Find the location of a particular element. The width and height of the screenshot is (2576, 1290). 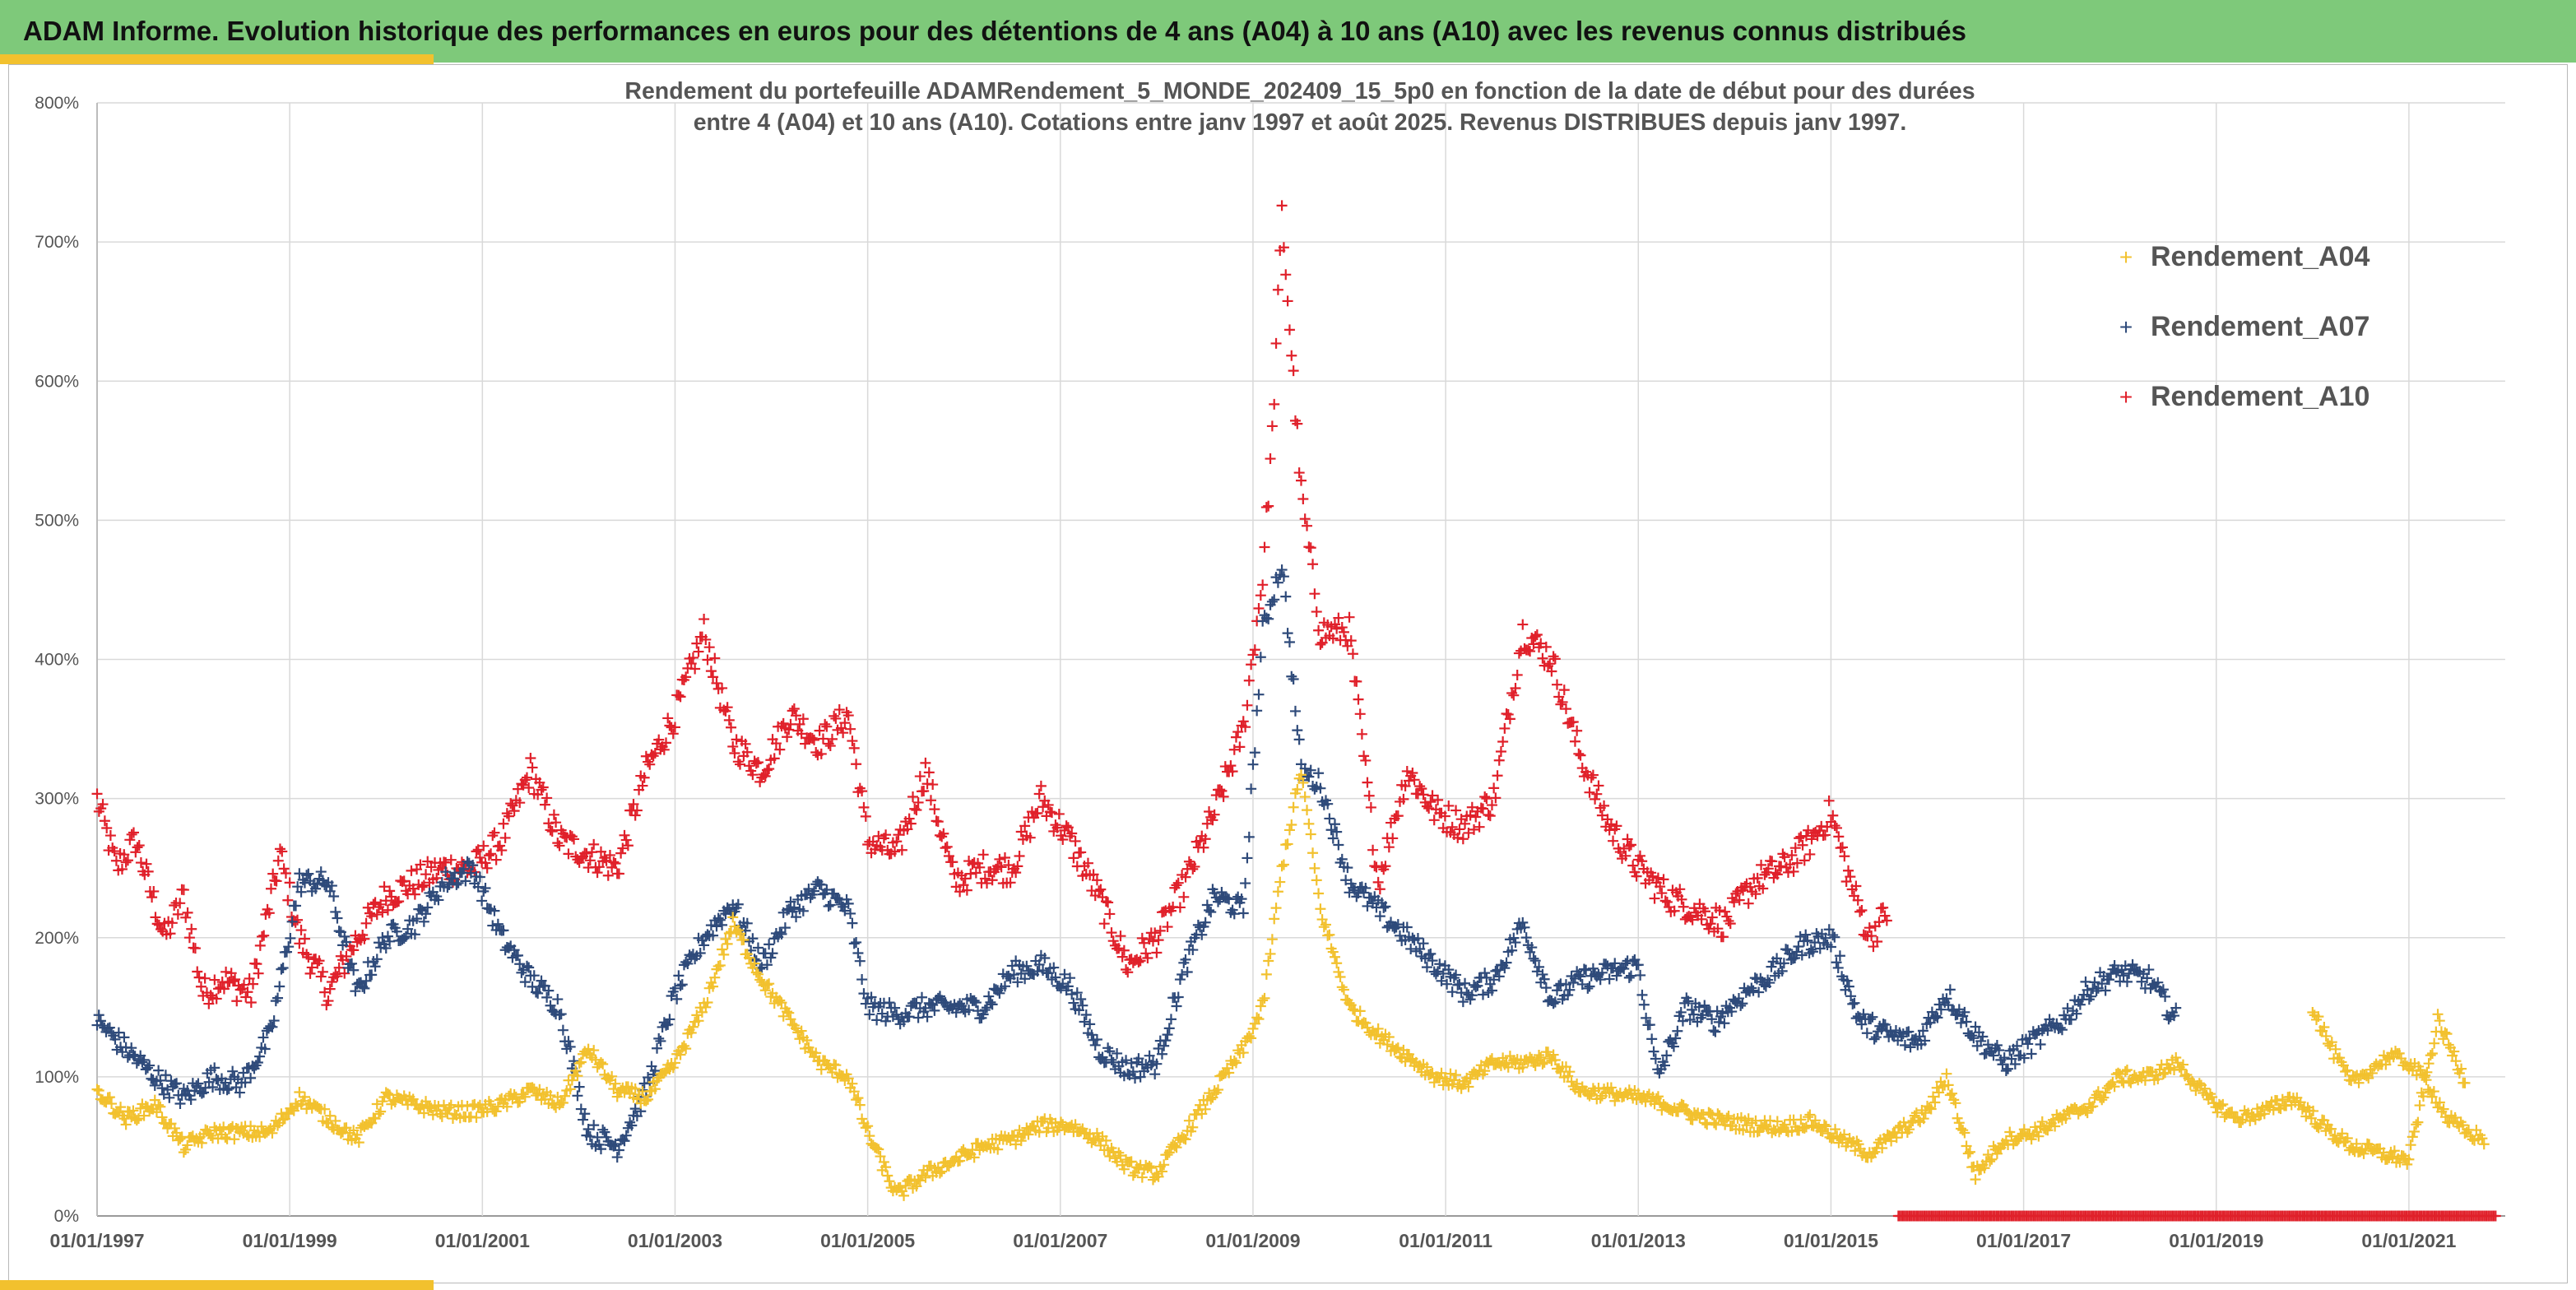

x-tick-label: 01/01/1999 is located at coordinates (290, 1240).